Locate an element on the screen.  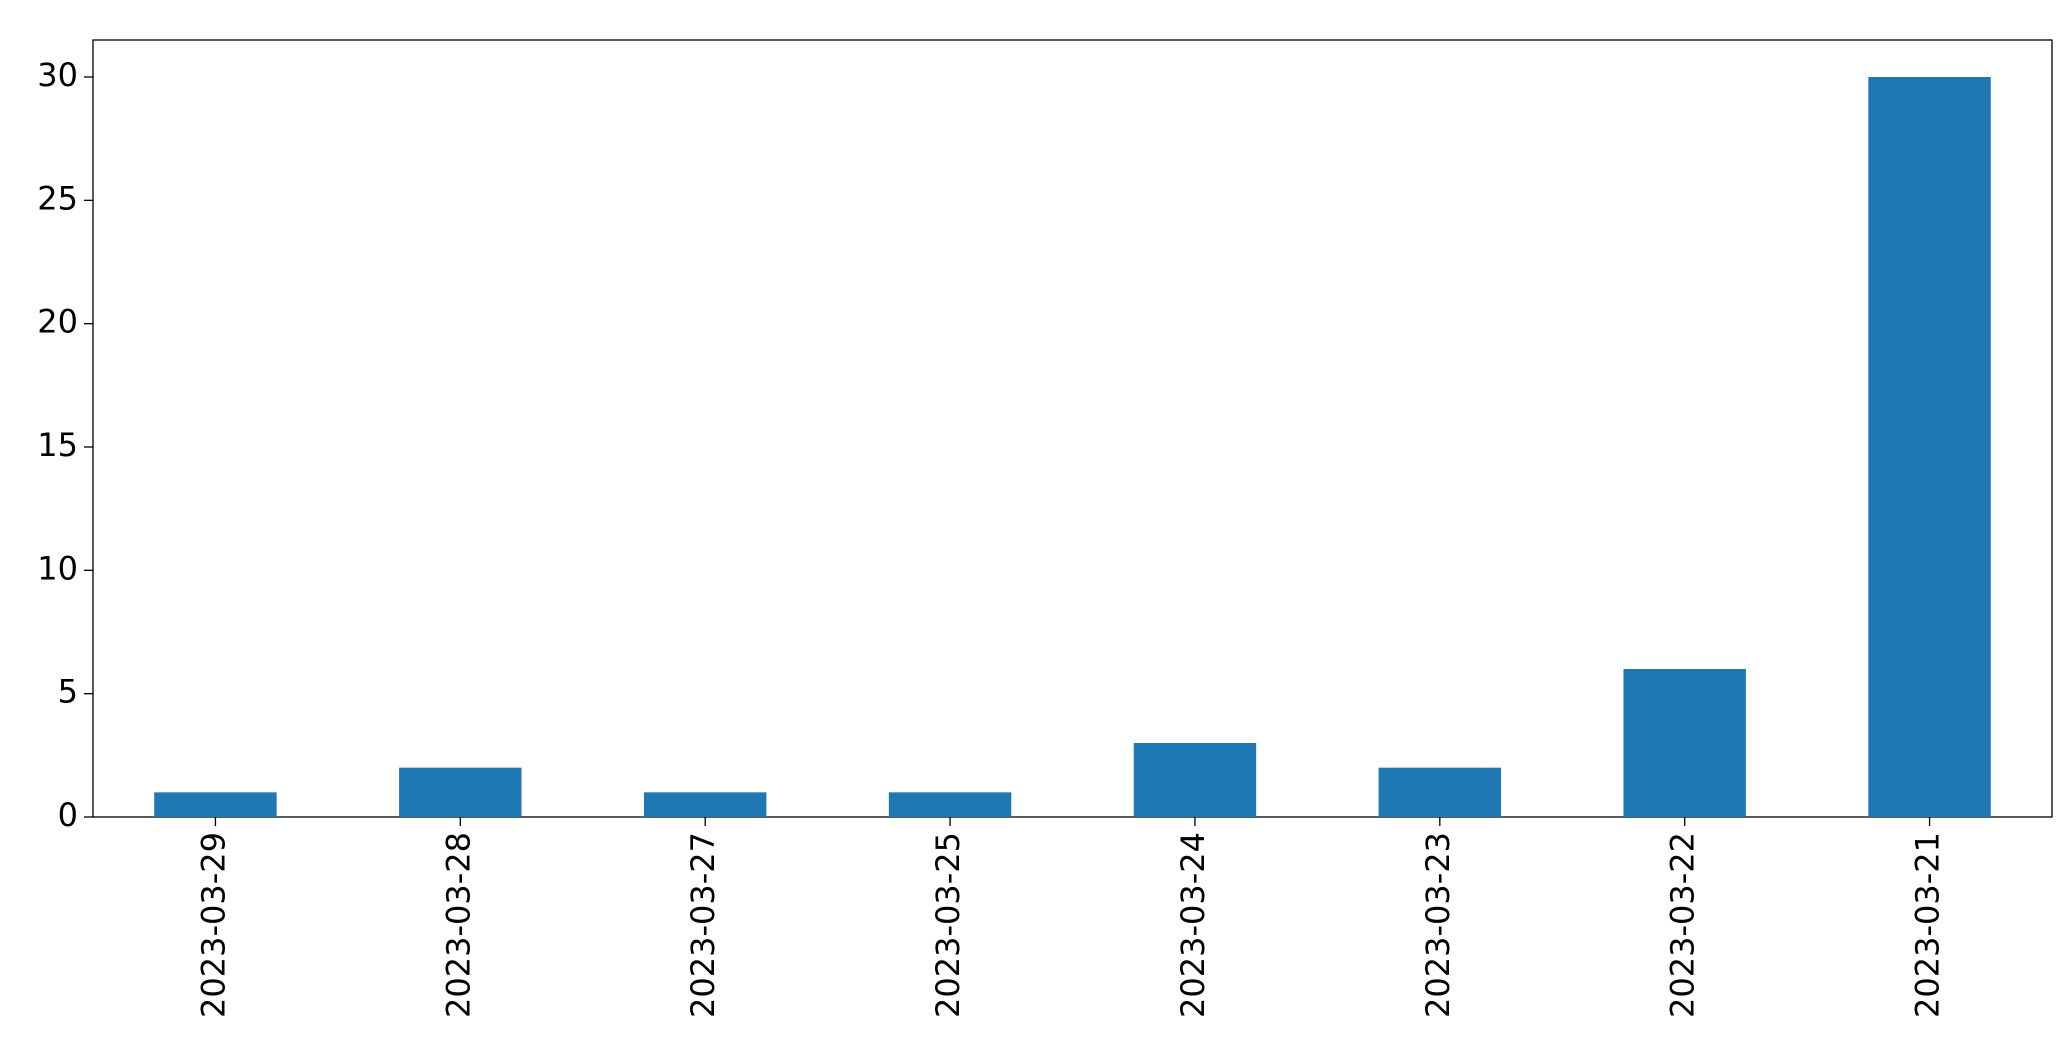
y-tick-label: 25 is located at coordinates (57, 198).